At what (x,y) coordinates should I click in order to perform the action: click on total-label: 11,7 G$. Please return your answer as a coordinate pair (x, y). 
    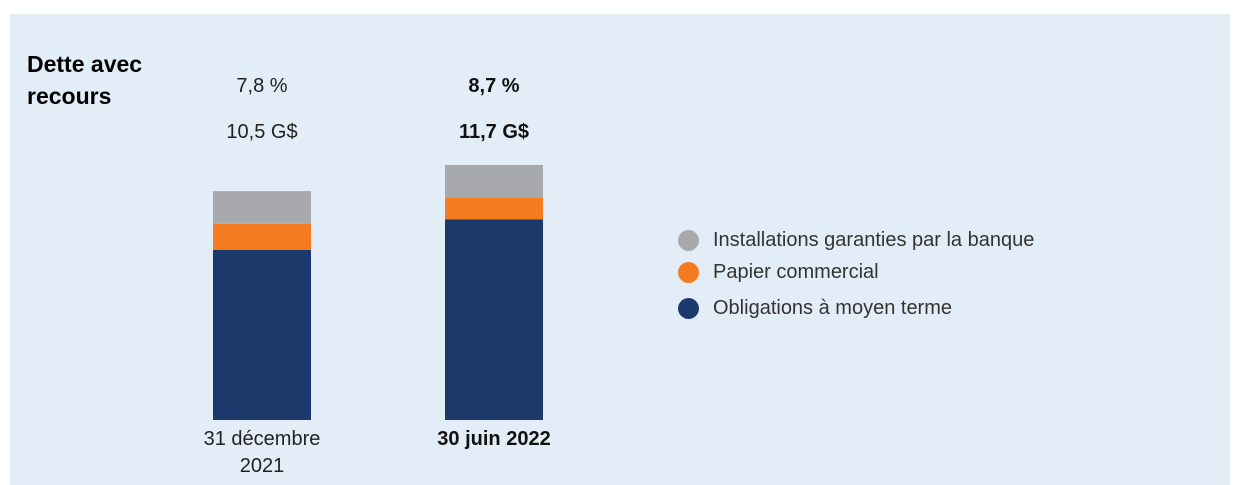
    Looking at the image, I should click on (494, 132).